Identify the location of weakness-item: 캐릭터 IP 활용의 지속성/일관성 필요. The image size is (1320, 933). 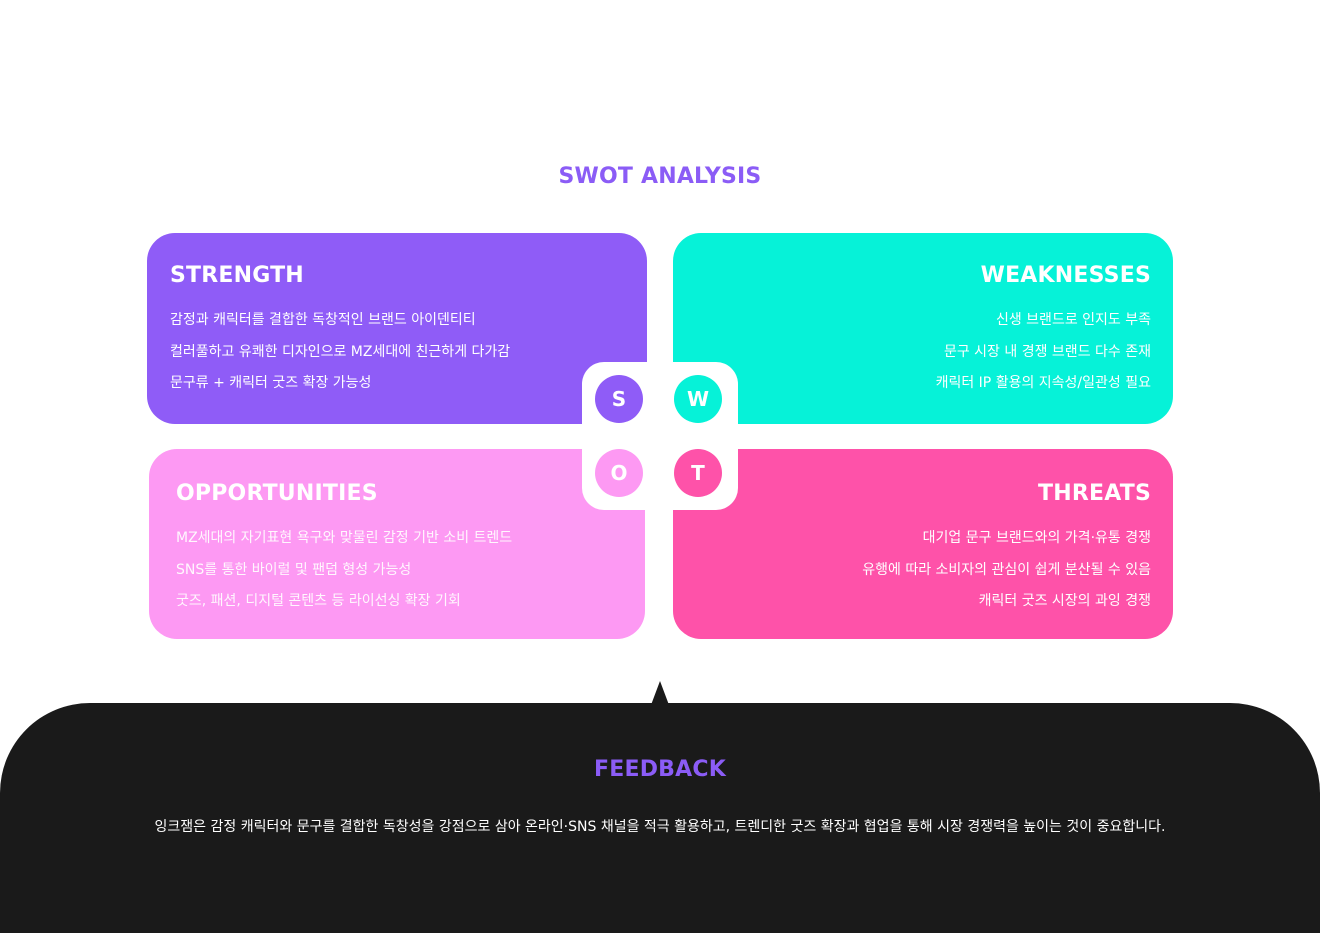
(1043, 383).